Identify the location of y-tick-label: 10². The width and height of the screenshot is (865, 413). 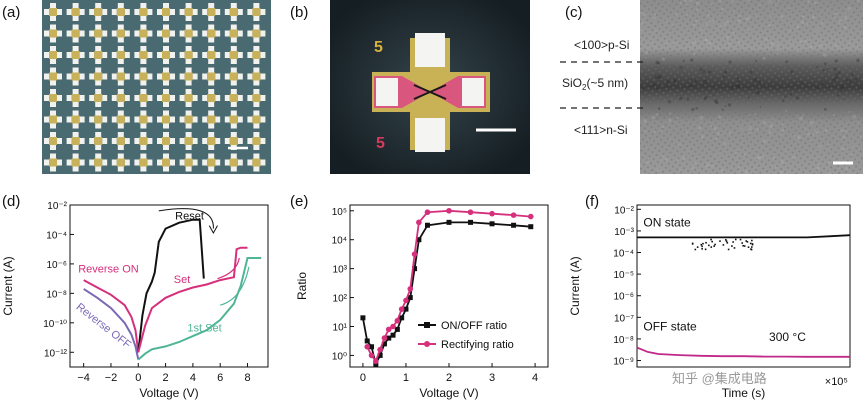
(340, 299).